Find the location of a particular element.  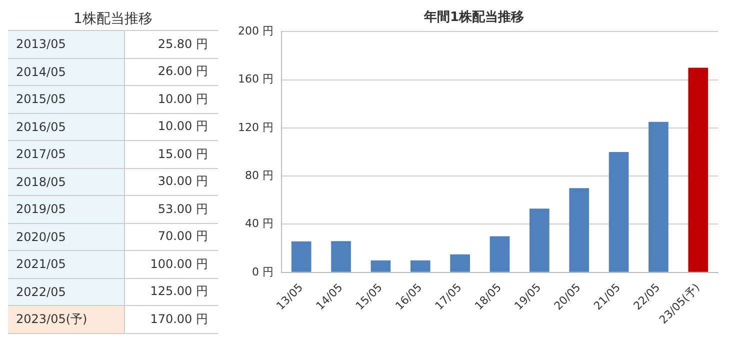

y-tick-label: 0 円 is located at coordinates (263, 271).